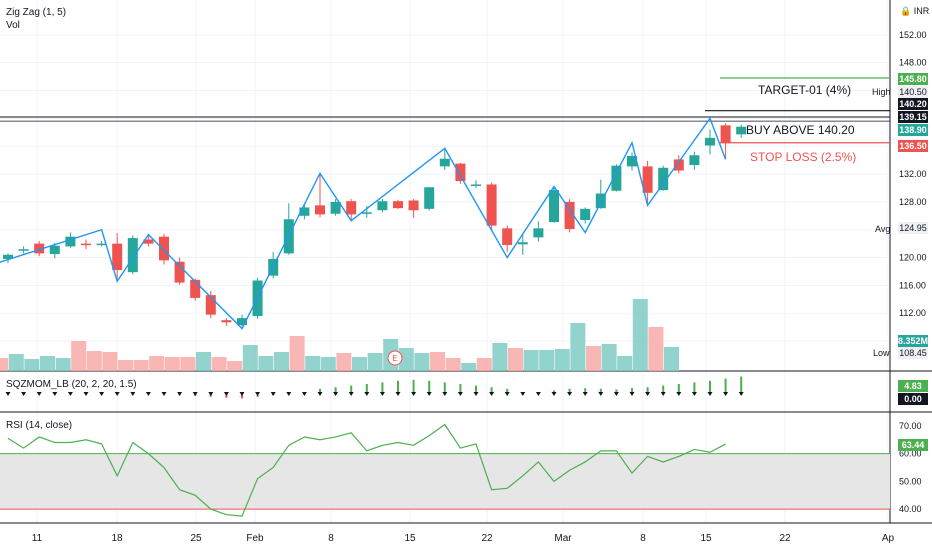 Image resolution: width=932 pixels, height=550 pixels. What do you see at coordinates (913, 258) in the screenshot?
I see `price-tick-label: 120.00` at bounding box center [913, 258].